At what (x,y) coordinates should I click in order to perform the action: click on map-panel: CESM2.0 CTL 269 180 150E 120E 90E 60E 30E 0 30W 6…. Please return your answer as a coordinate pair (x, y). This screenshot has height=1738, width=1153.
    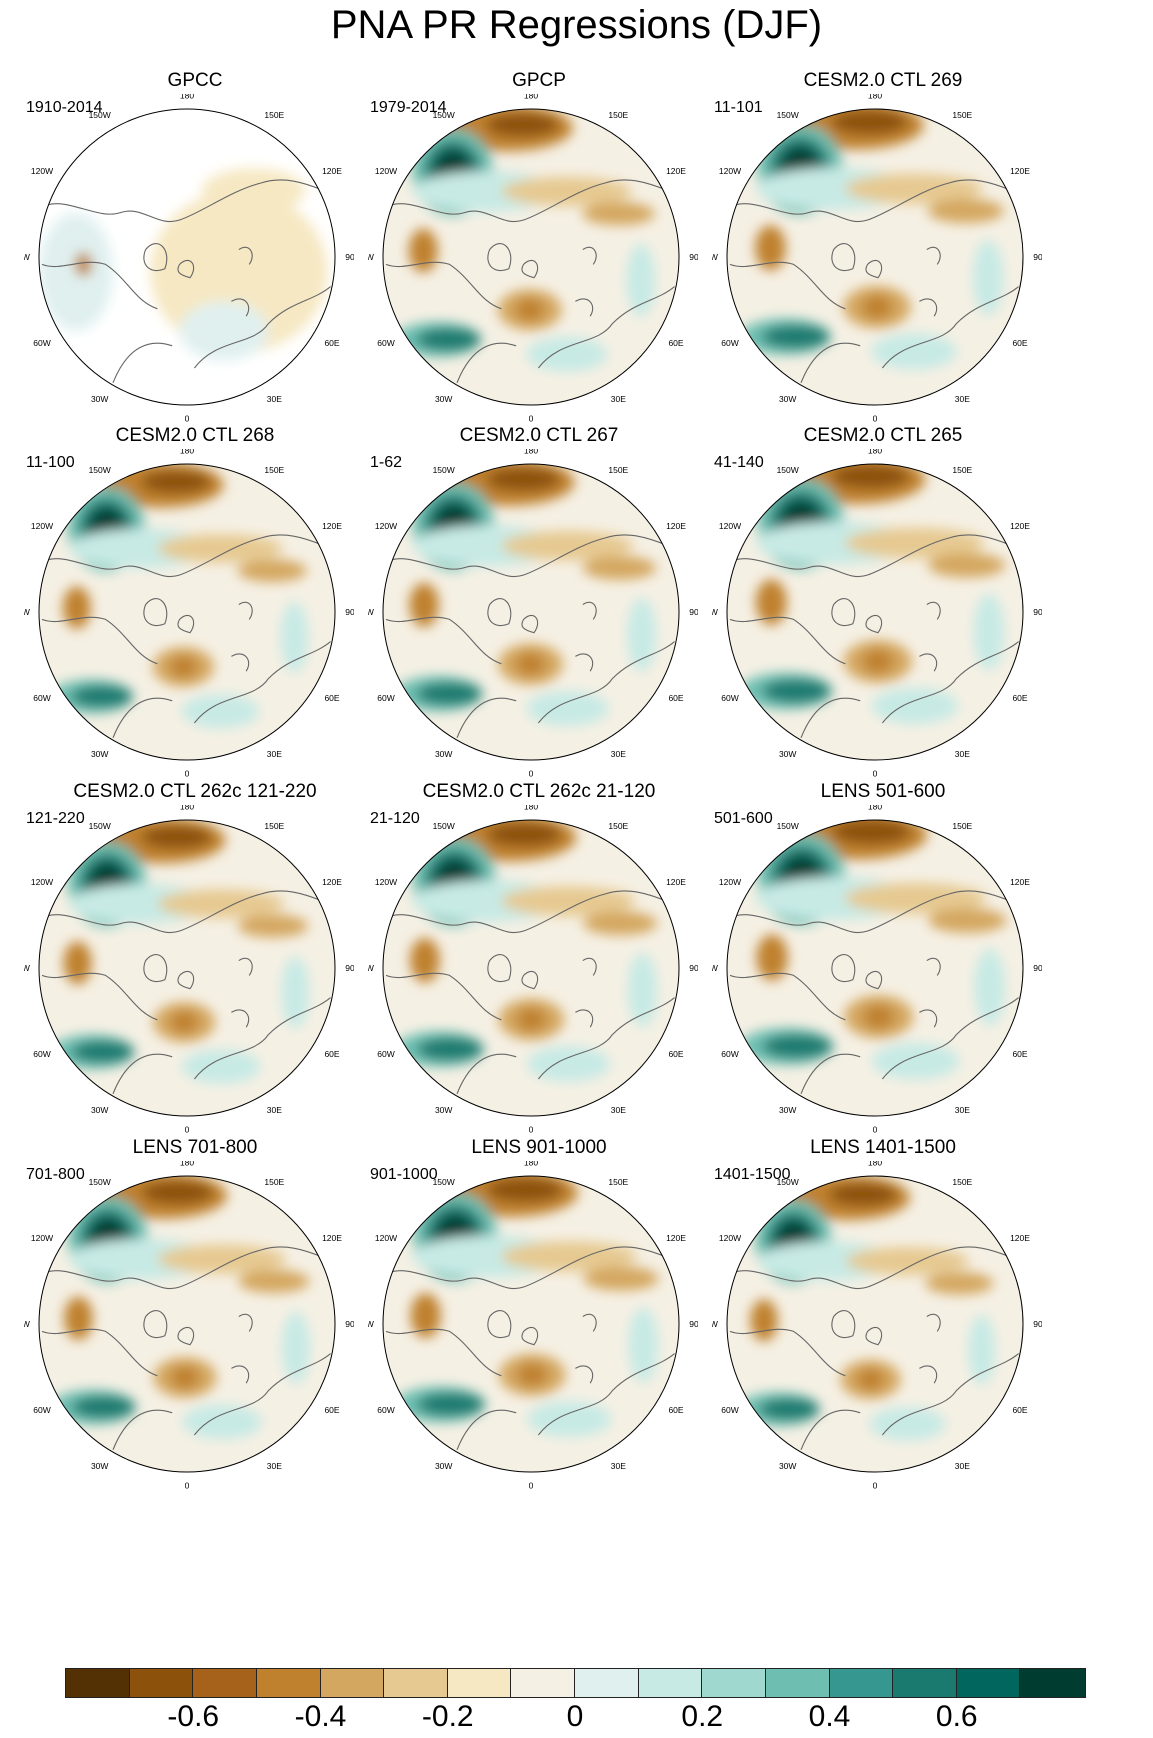
    Looking at the image, I should click on (883, 265).